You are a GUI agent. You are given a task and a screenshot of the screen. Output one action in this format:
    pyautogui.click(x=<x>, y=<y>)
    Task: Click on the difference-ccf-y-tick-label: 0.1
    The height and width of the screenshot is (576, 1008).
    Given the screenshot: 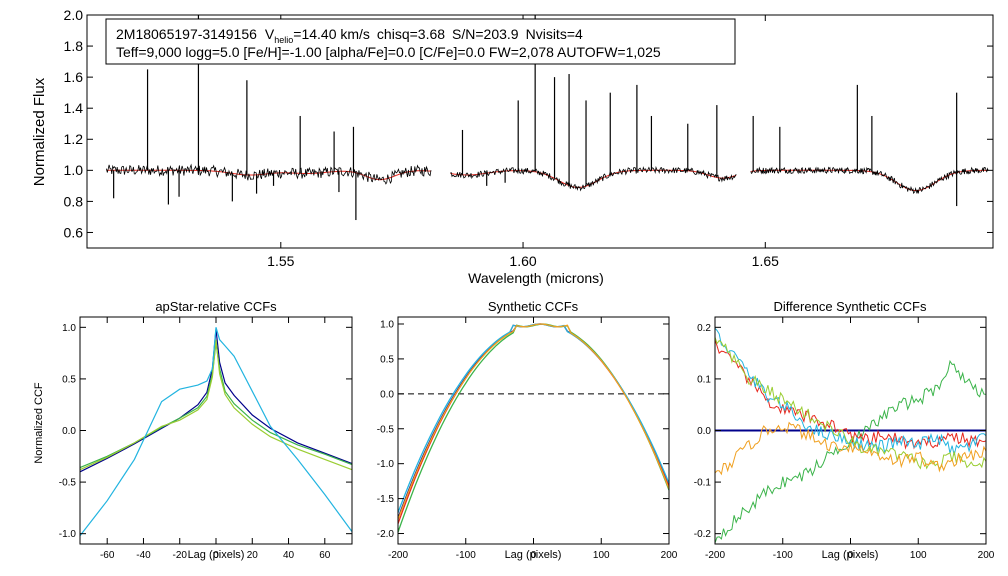 What is the action you would take?
    pyautogui.click(x=704, y=379)
    